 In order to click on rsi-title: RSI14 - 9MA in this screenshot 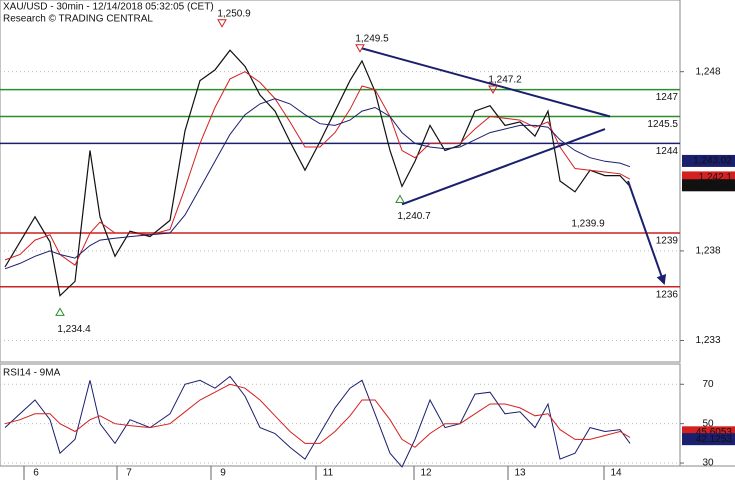, I will do `click(32, 373)`.